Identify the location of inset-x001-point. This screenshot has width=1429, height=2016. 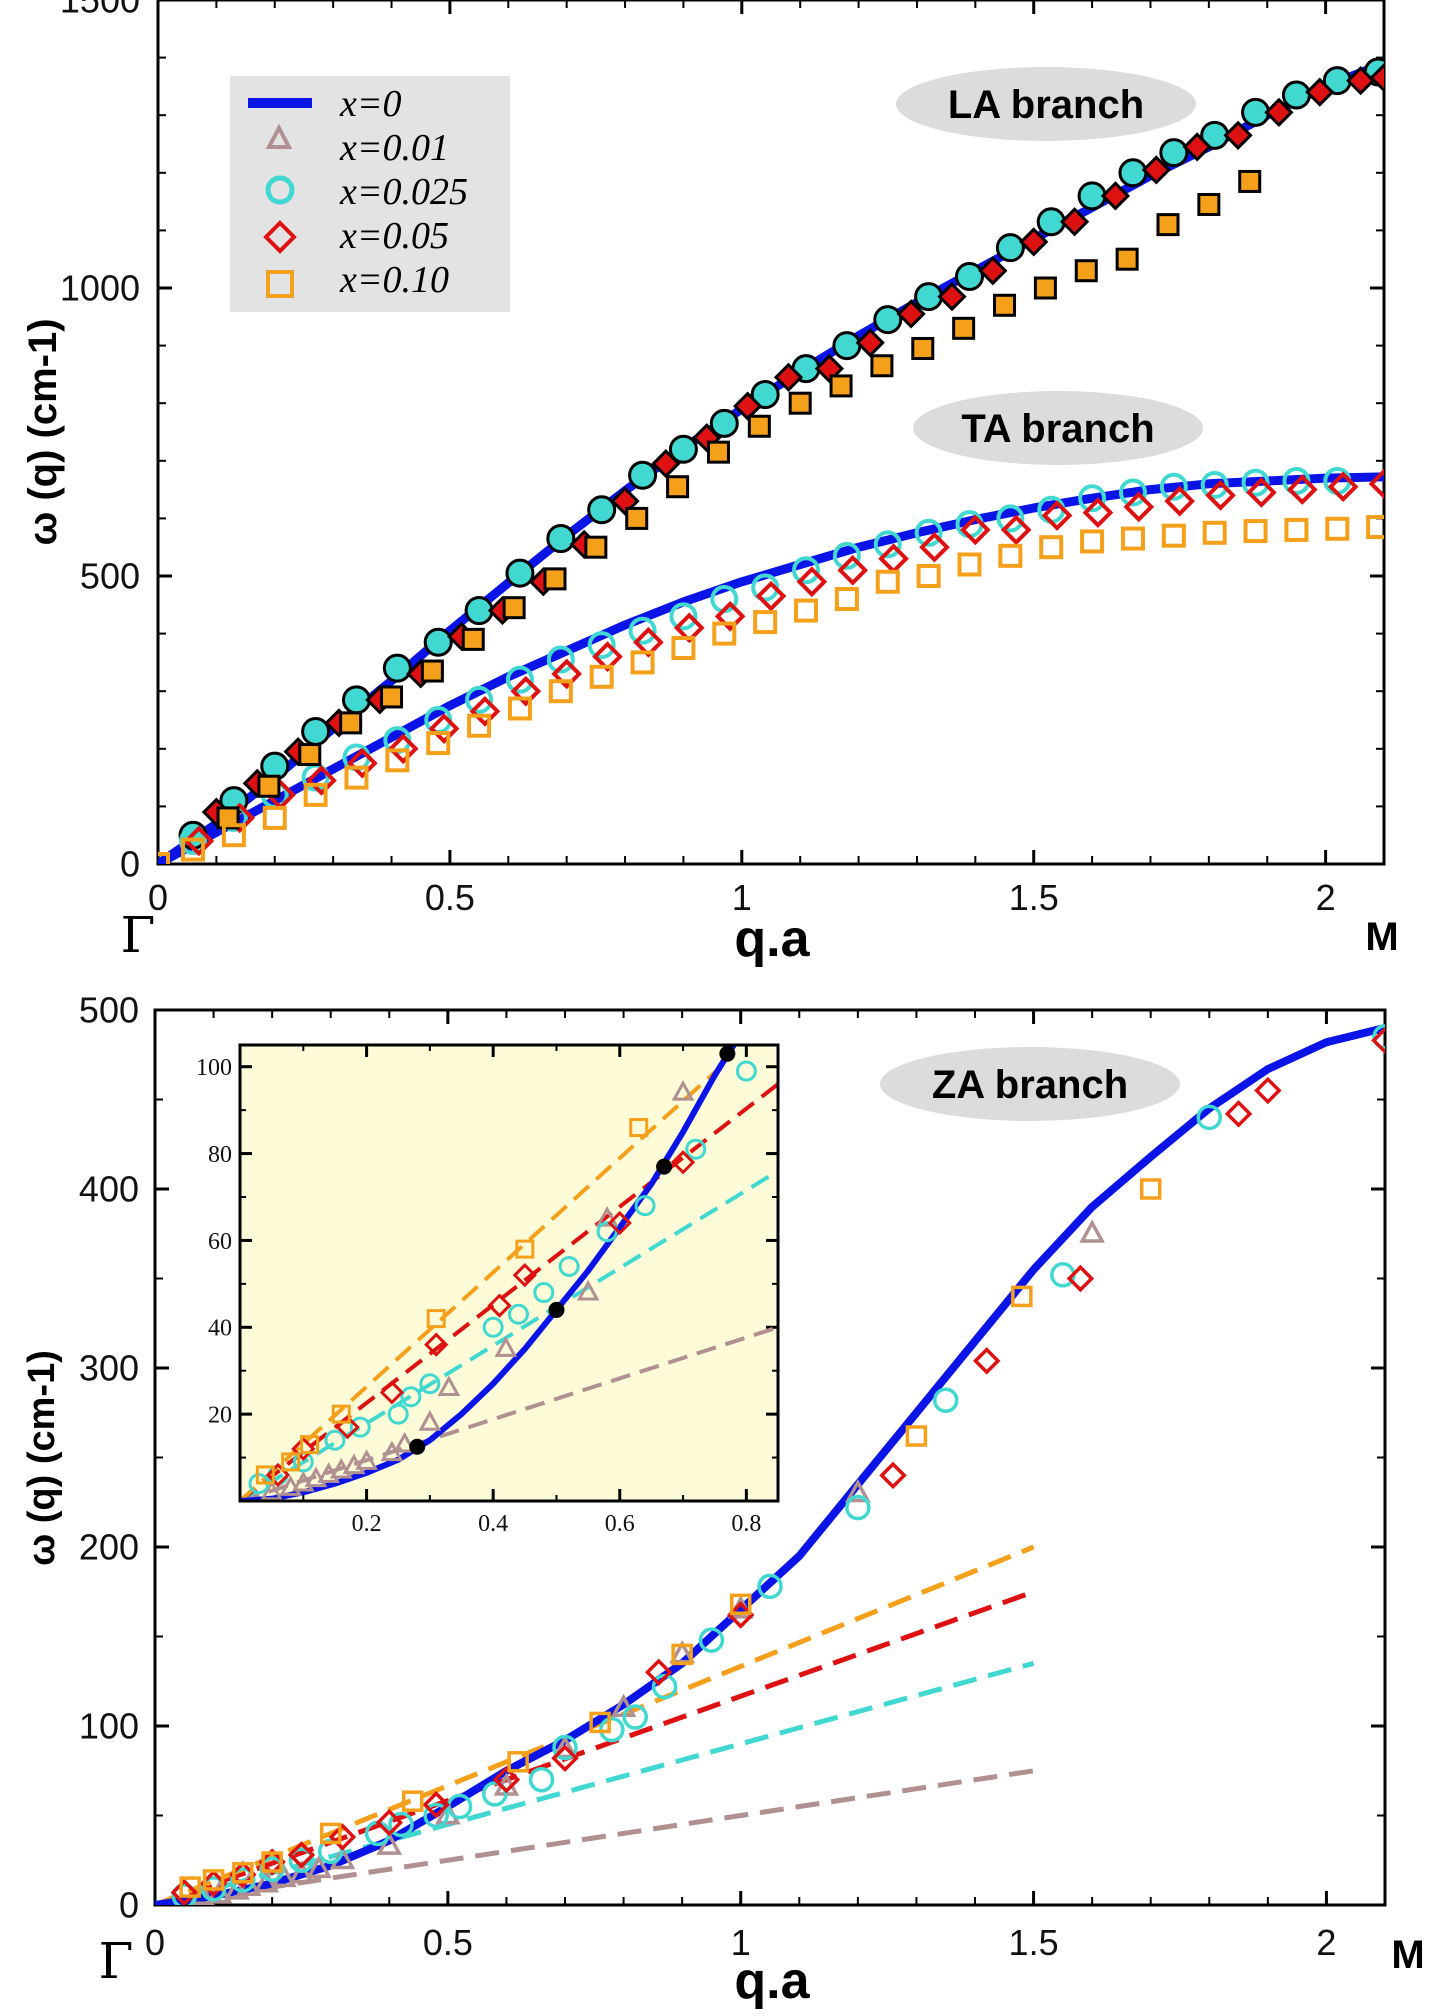
(607, 1216).